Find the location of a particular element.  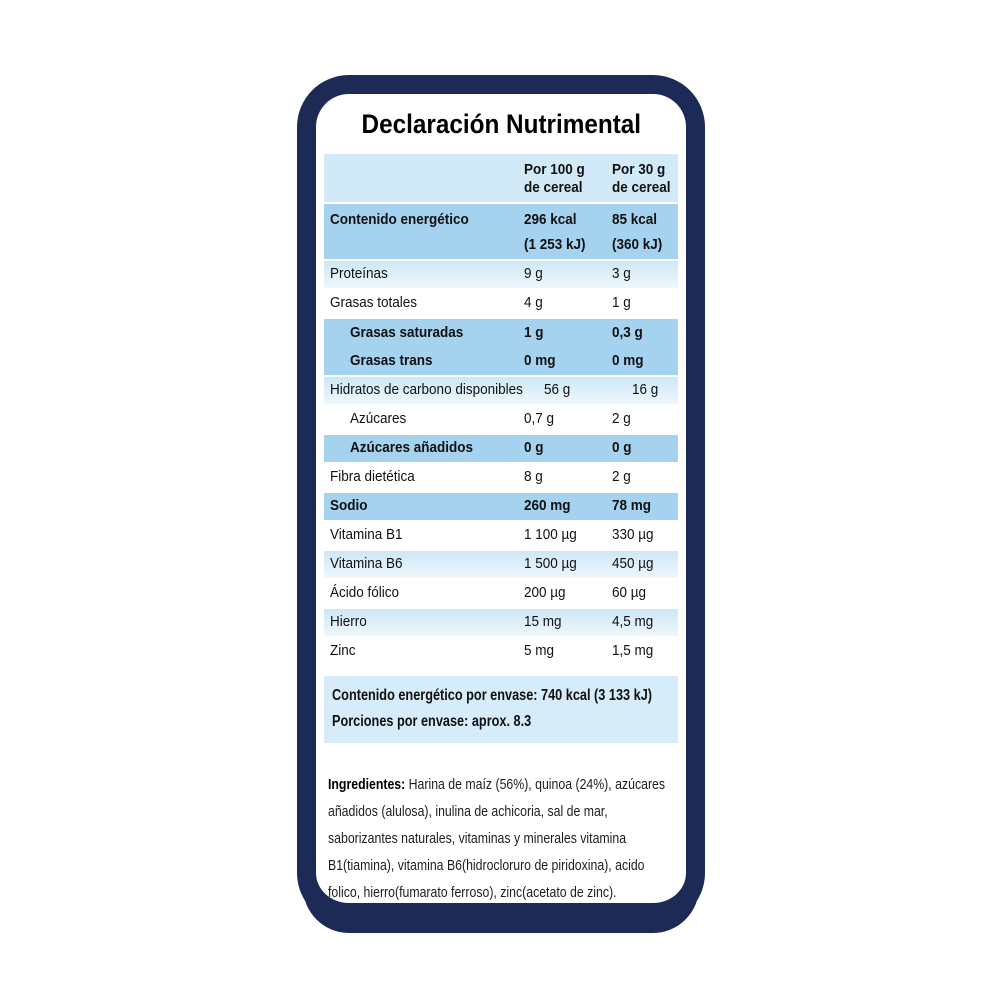

value-per-30g: 16 g is located at coordinates (645, 390).